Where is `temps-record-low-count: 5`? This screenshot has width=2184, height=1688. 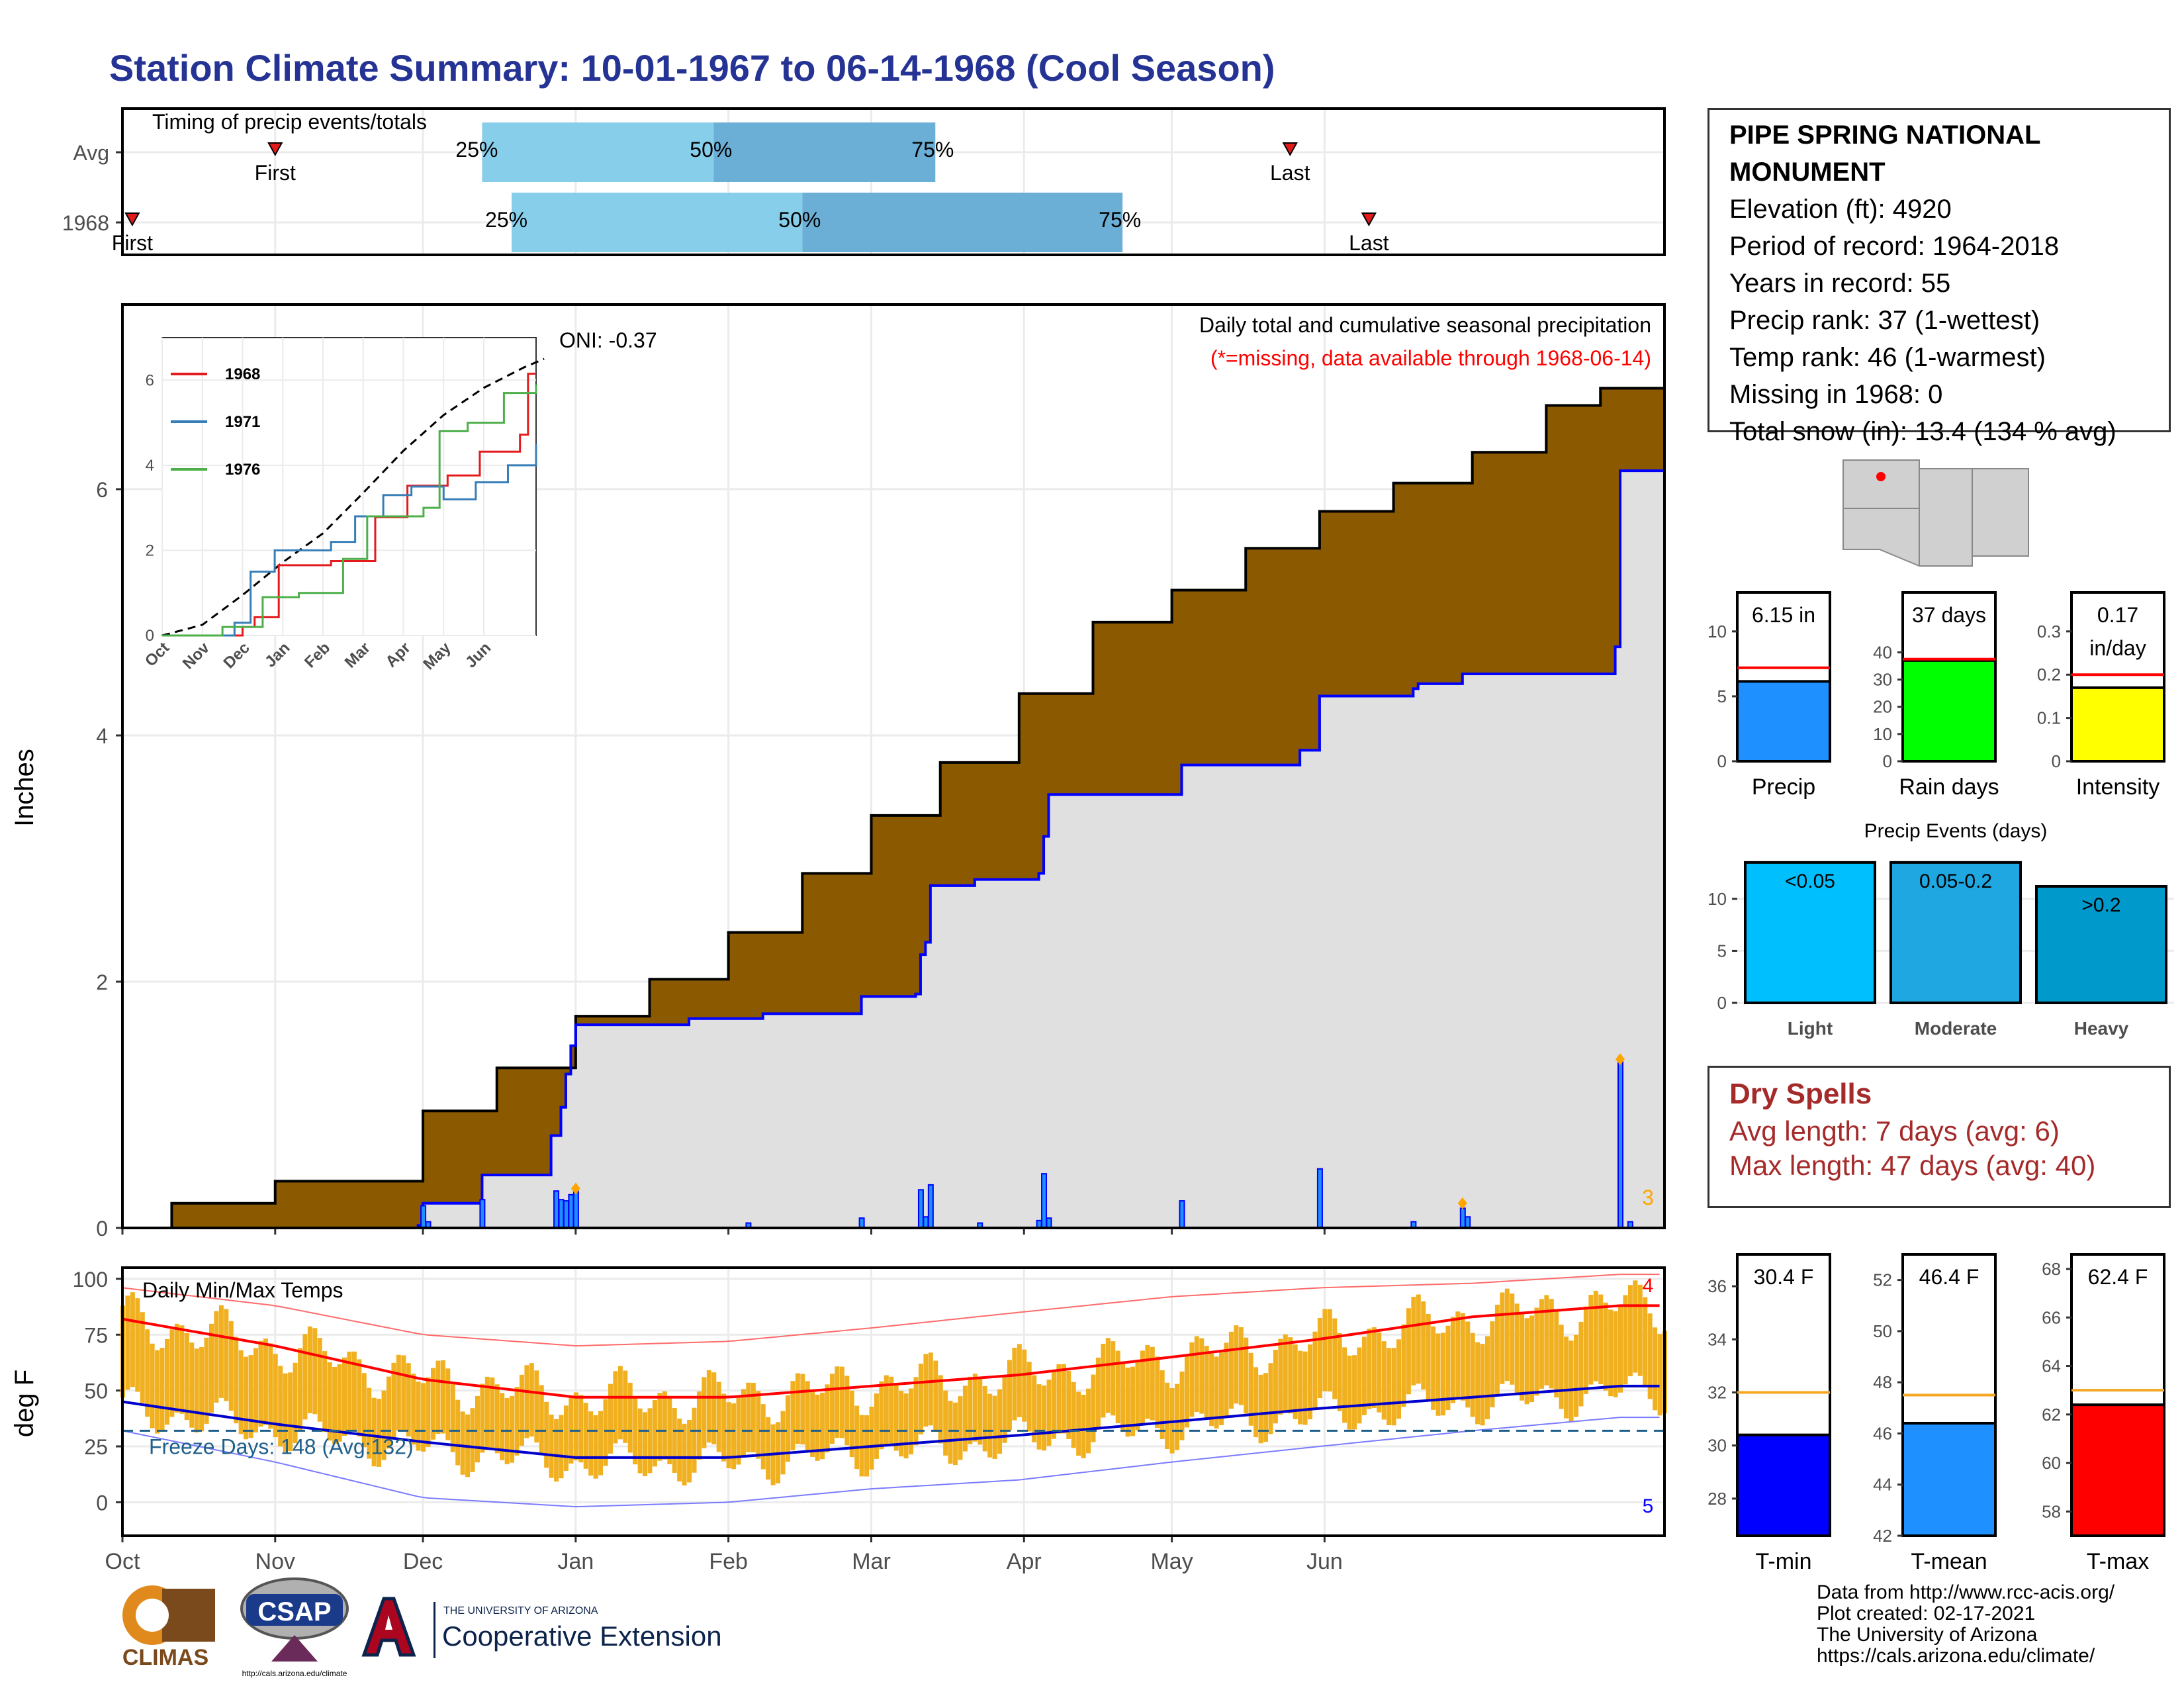 temps-record-low-count: 5 is located at coordinates (1649, 1506).